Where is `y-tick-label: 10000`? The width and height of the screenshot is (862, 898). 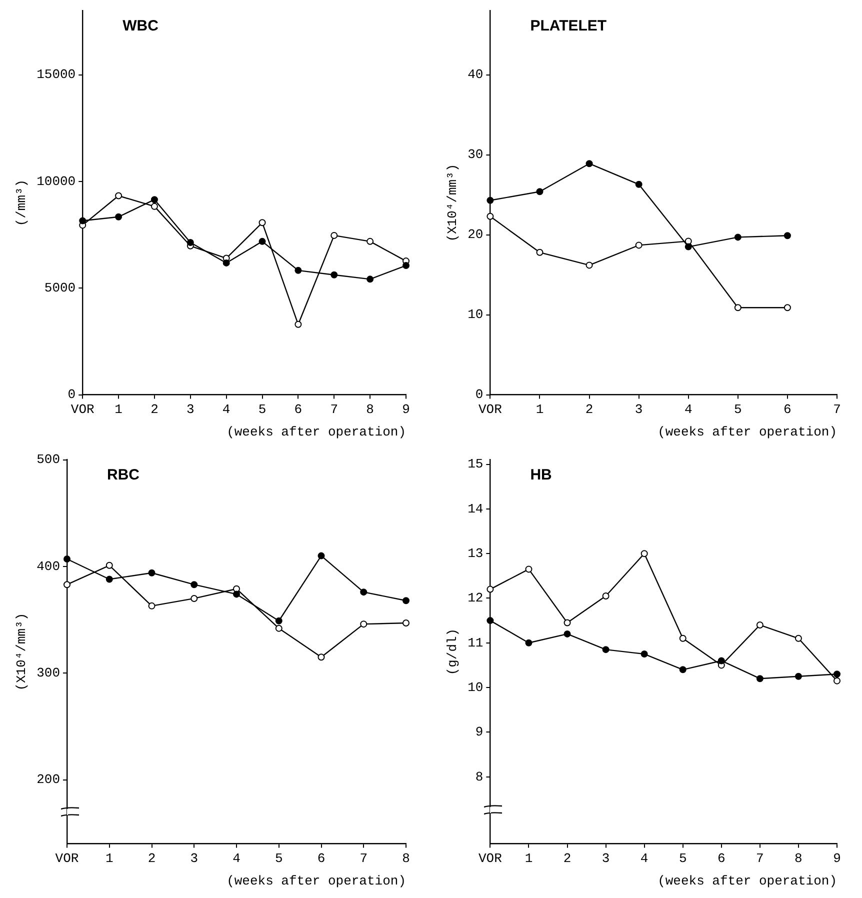 y-tick-label: 10000 is located at coordinates (56, 181).